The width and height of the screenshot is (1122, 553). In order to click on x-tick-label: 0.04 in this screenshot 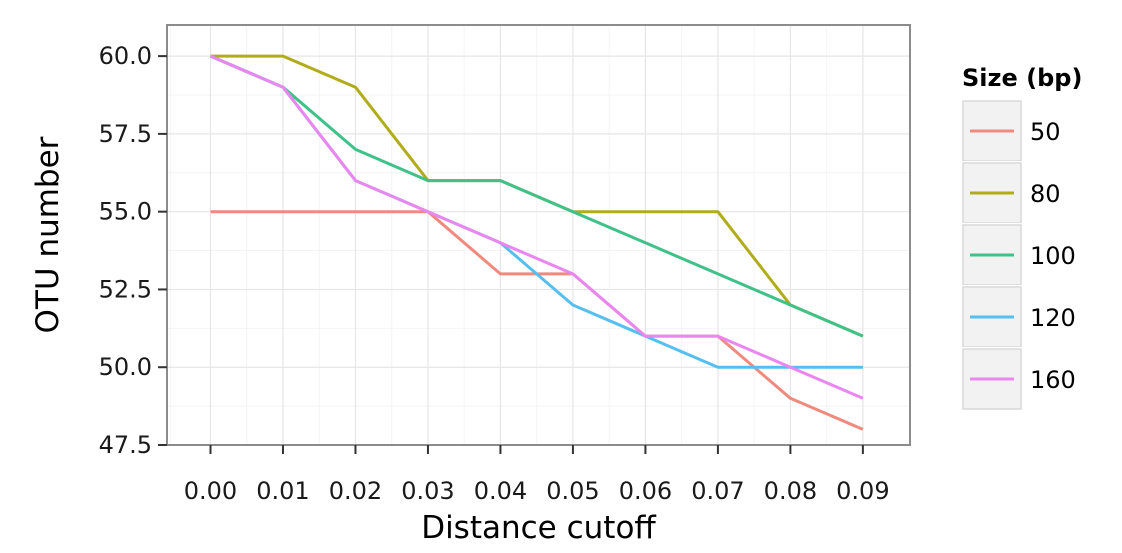, I will do `click(500, 491)`.